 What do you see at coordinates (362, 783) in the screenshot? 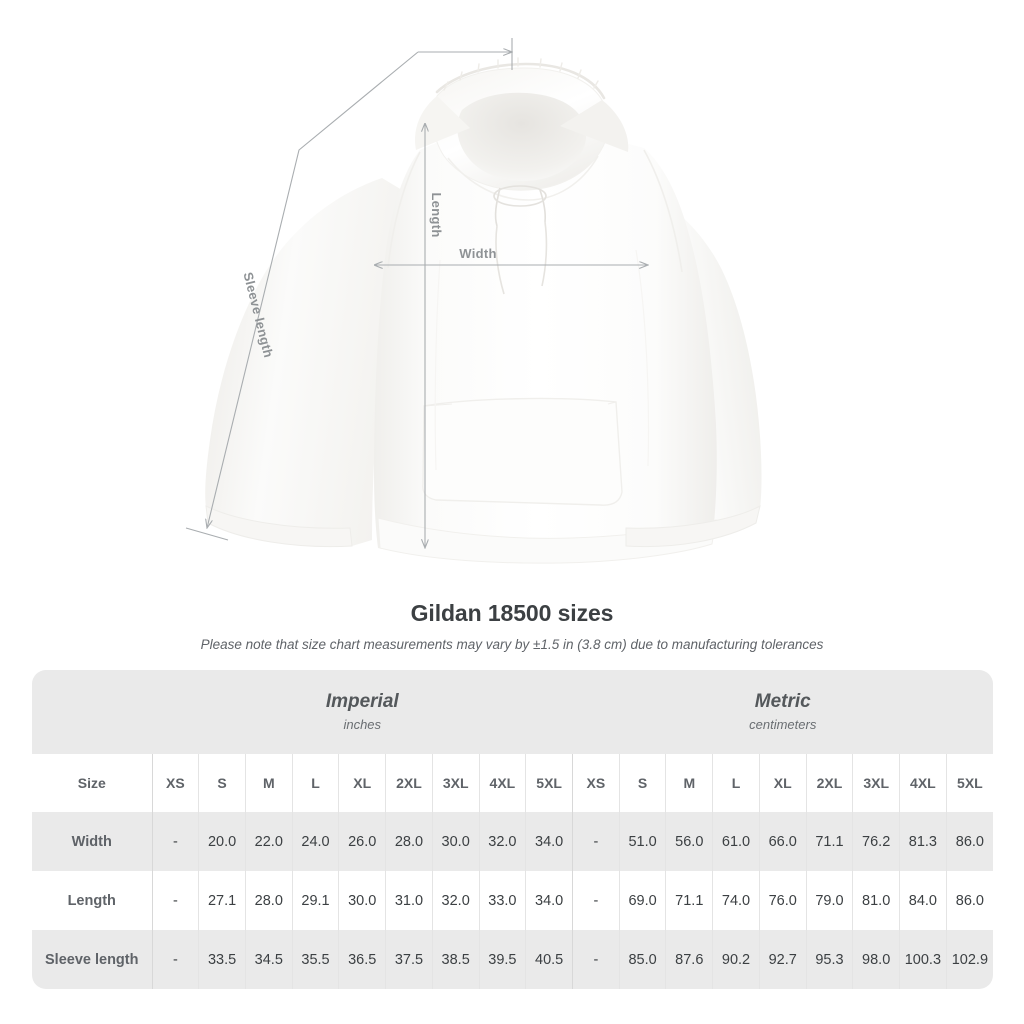
I see `size-header-xl-imperial: XL` at bounding box center [362, 783].